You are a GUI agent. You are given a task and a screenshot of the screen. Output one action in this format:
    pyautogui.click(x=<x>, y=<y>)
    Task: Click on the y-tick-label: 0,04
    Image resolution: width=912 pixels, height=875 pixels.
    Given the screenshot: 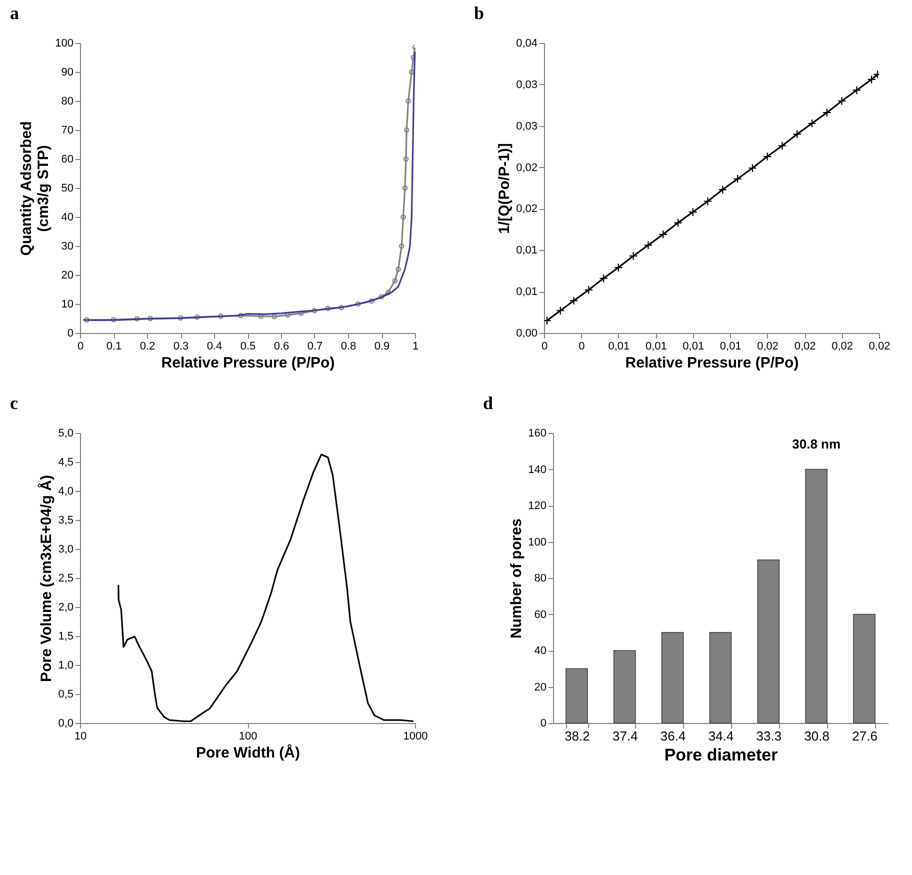 What is the action you would take?
    pyautogui.click(x=527, y=44)
    